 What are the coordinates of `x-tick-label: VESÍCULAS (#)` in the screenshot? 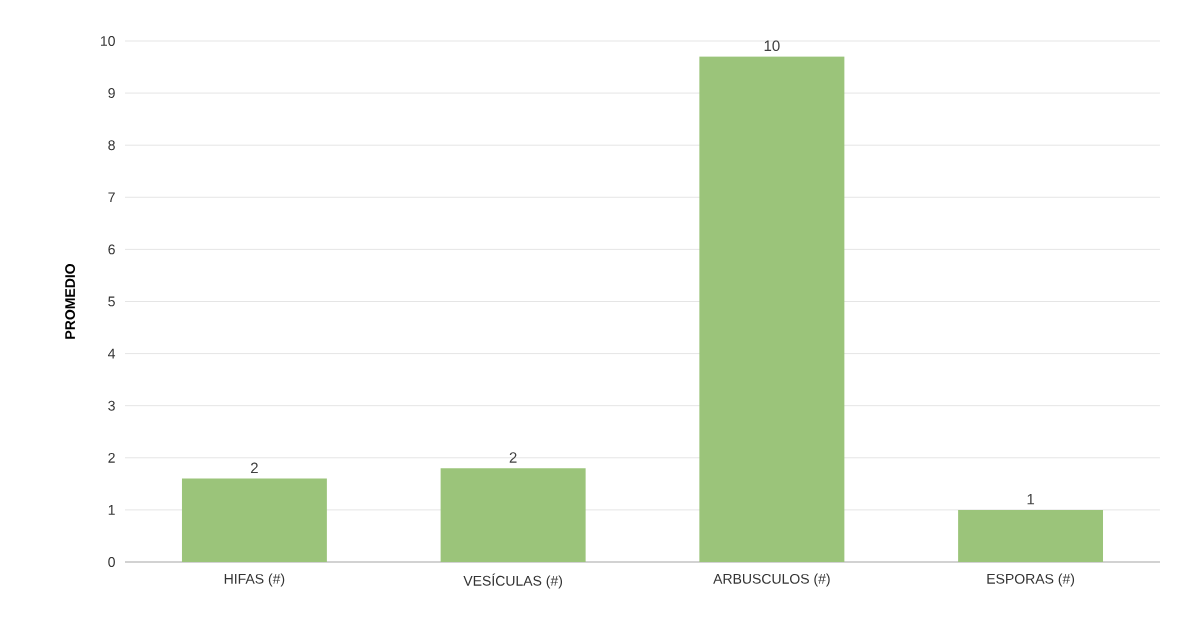 It's located at (513, 581).